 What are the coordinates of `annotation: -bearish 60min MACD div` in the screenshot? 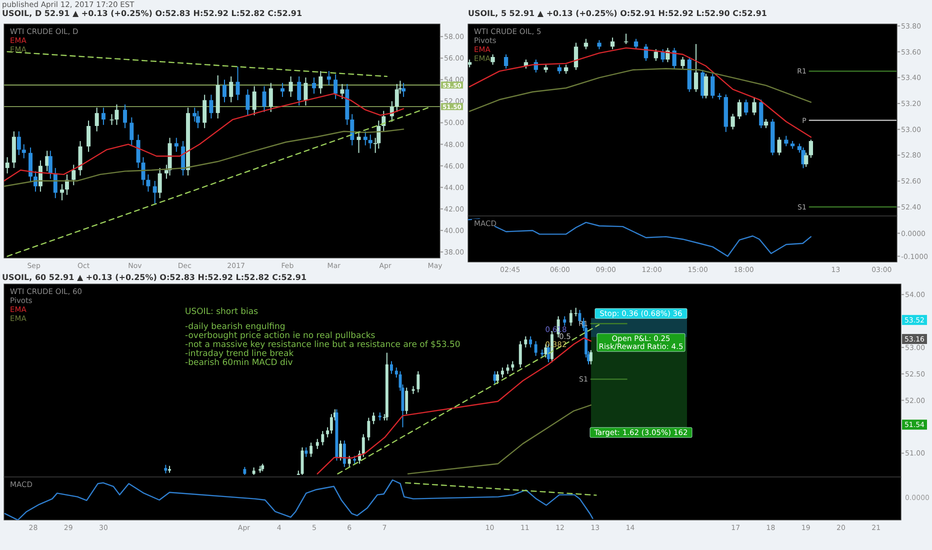 It's located at (239, 363).